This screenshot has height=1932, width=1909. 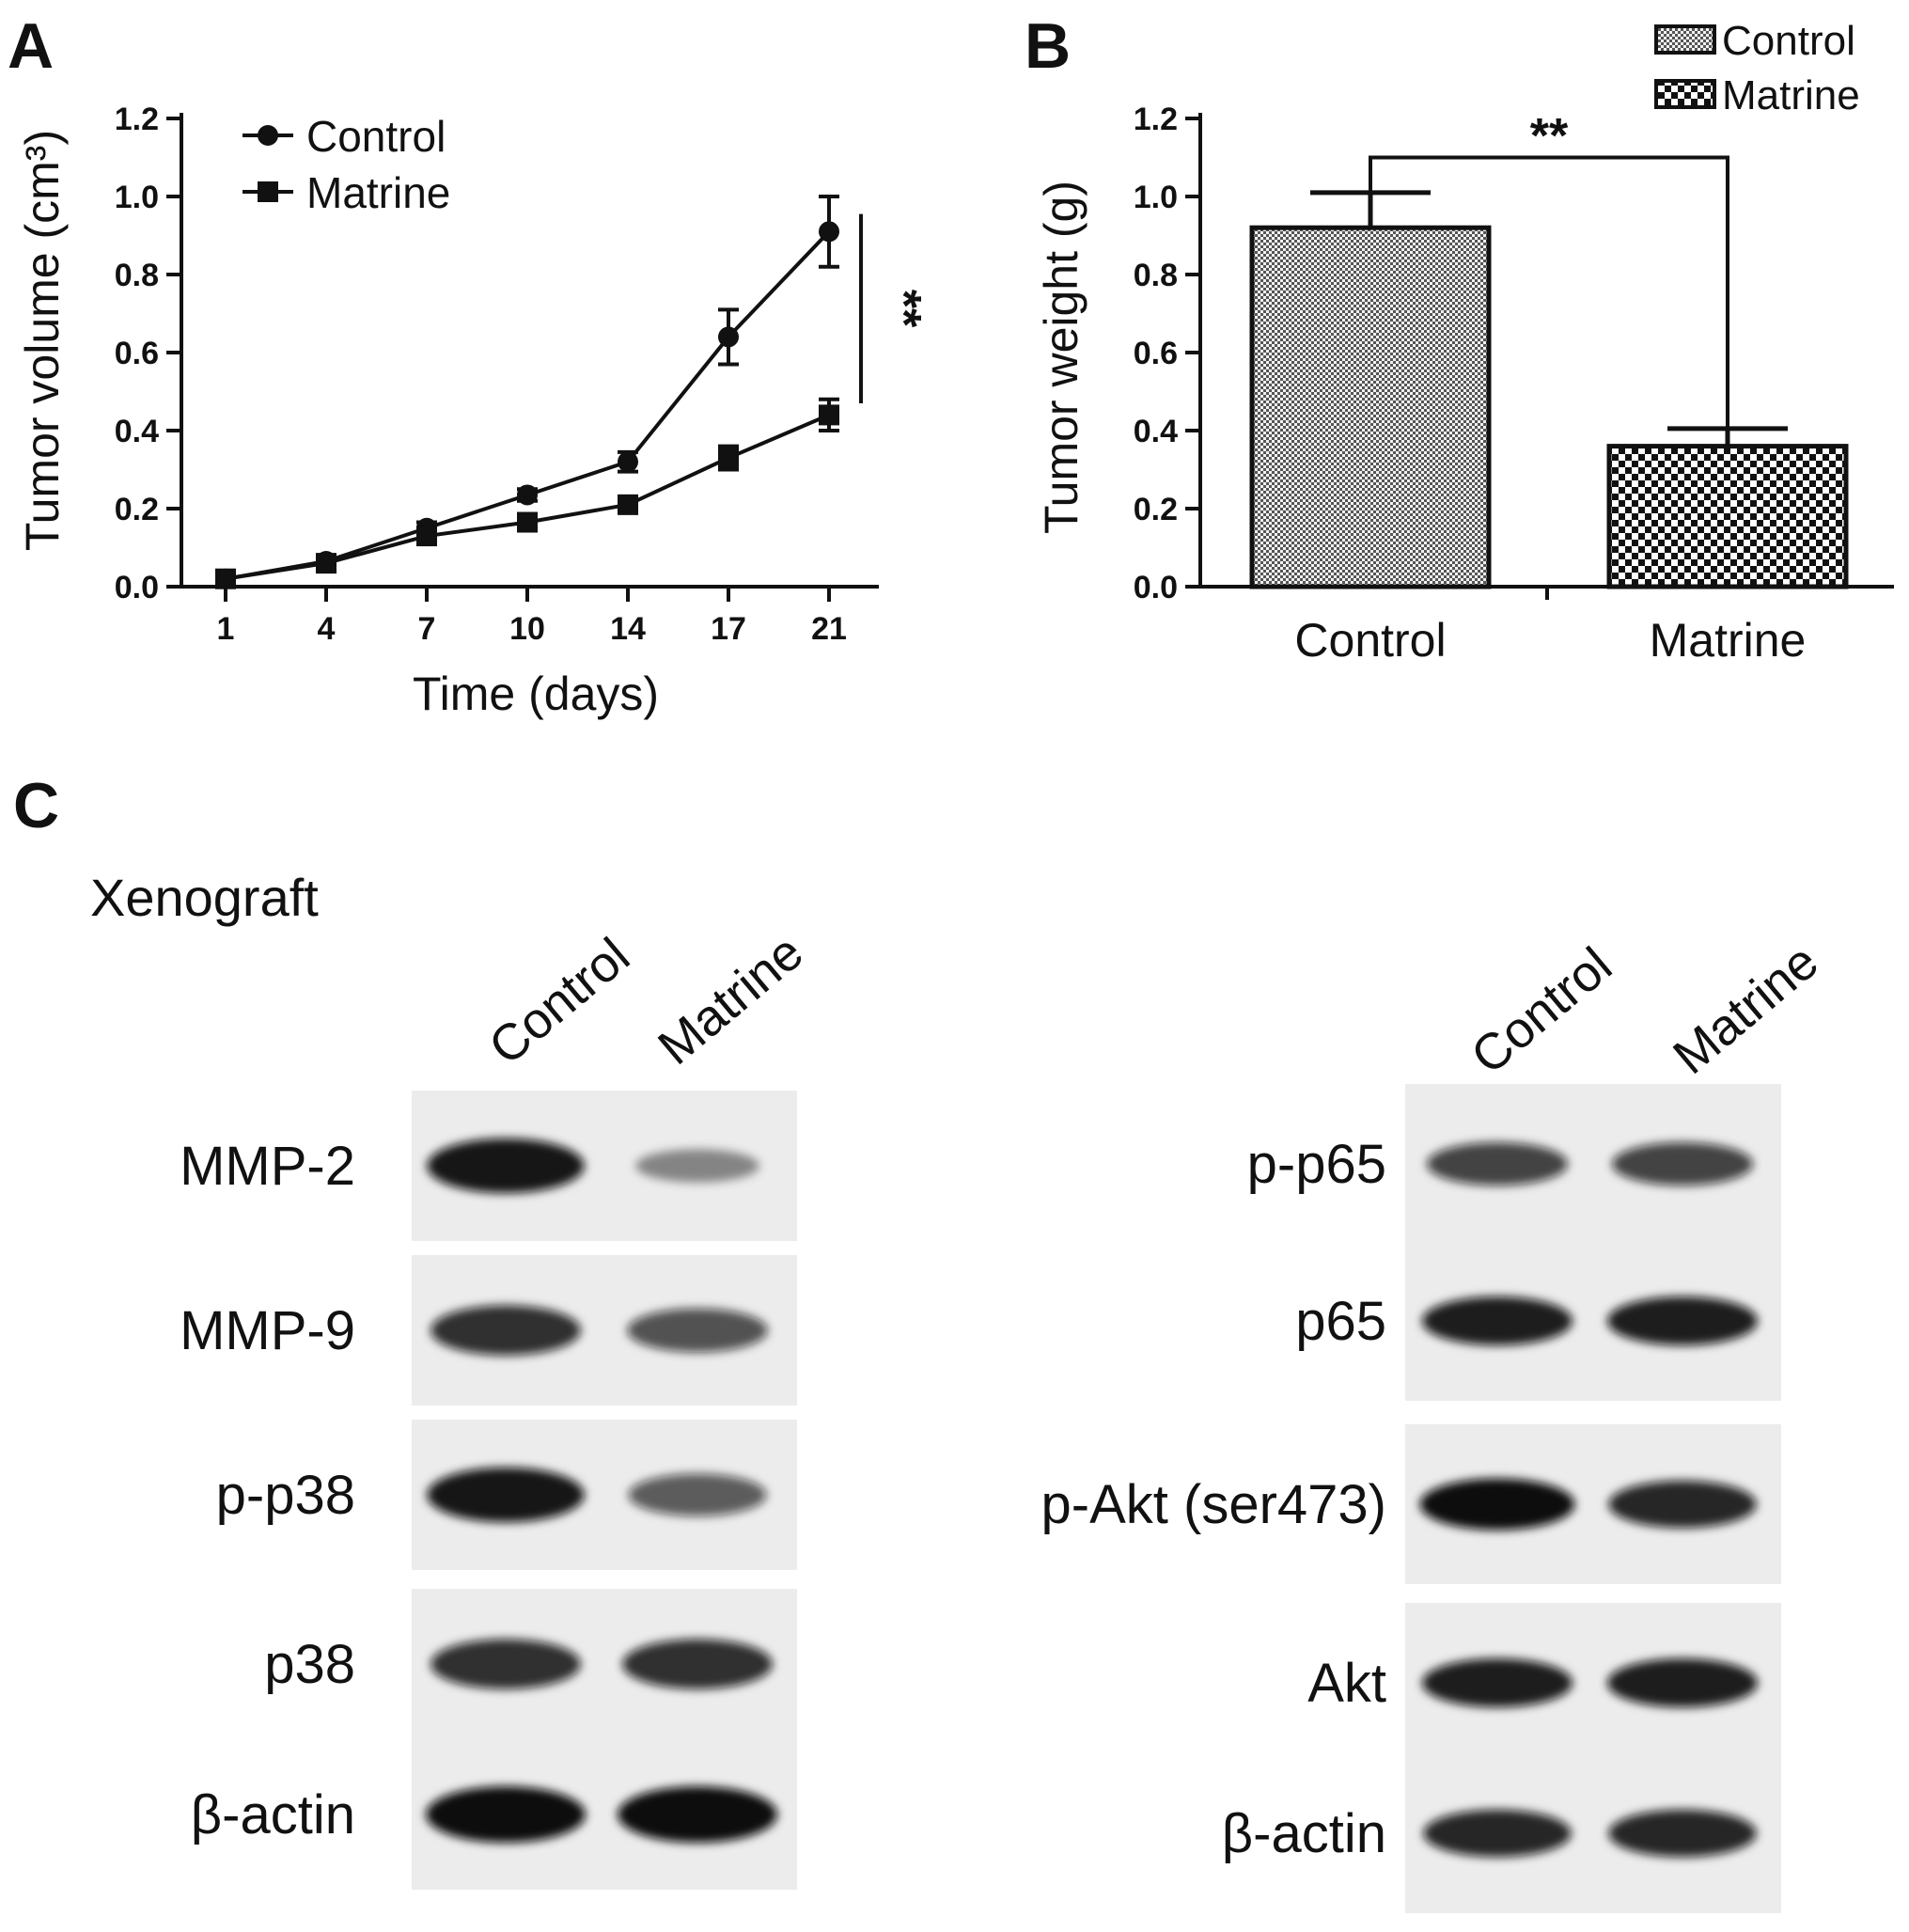 What do you see at coordinates (427, 629) in the screenshot?
I see `x-tick-label: 7` at bounding box center [427, 629].